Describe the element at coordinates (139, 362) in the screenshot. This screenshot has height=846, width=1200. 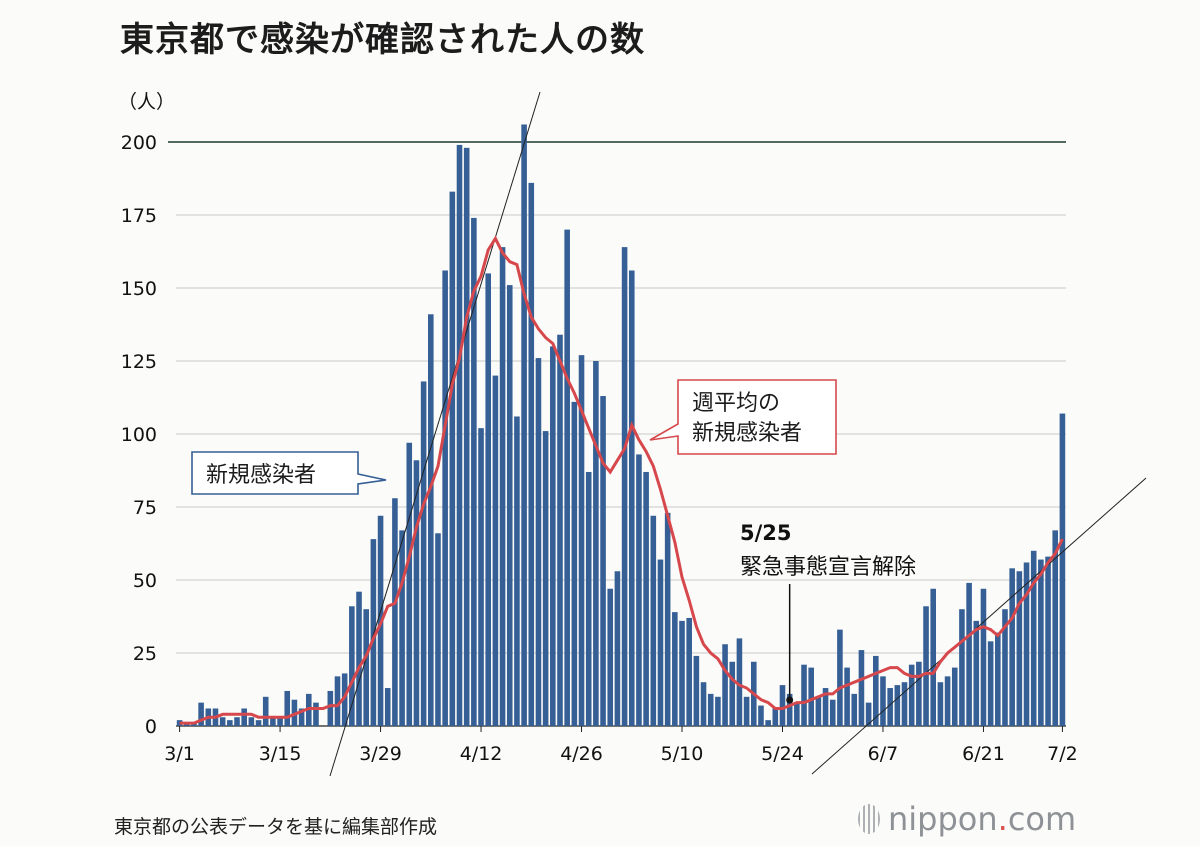
I see `y-tick-label: 125` at that location.